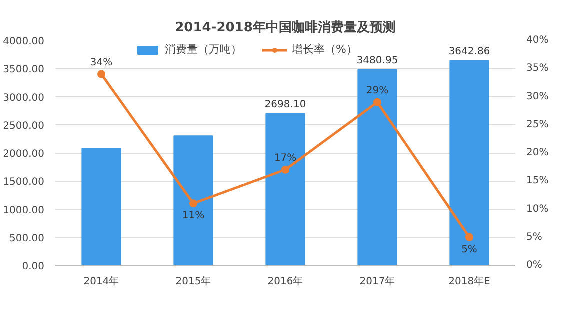 Image resolution: width=578 pixels, height=328 pixels. What do you see at coordinates (285, 105) in the screenshot?
I see `data-label: 2698.10` at bounding box center [285, 105].